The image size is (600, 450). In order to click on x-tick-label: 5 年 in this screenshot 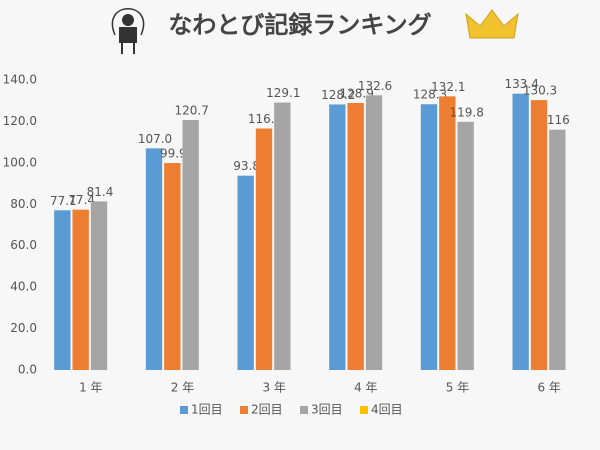, I will do `click(457, 388)`.